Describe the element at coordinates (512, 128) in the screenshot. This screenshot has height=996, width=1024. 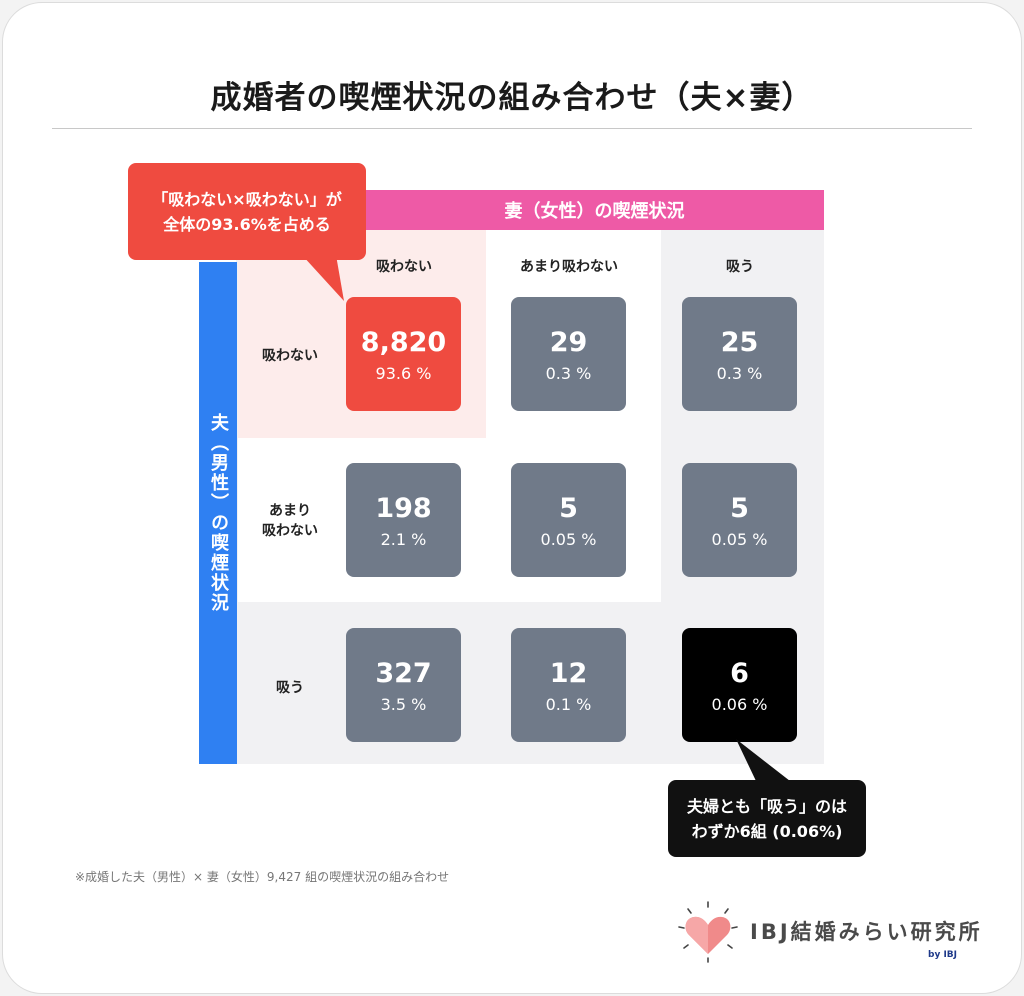
I see `title-divider` at that location.